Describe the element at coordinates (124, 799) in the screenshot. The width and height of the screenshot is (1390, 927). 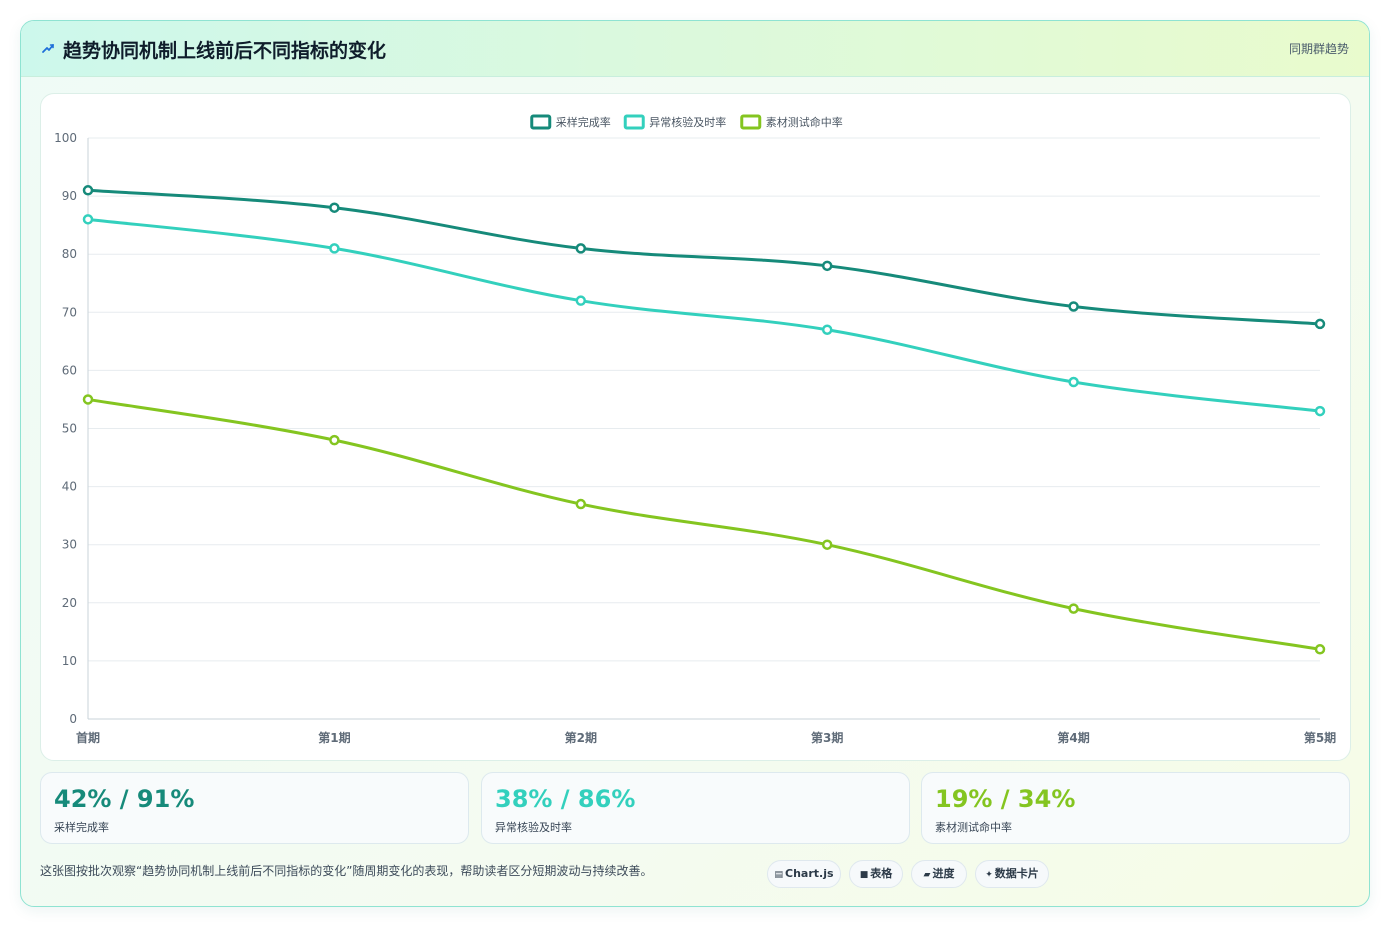
I see `stat-value: 42% / 91%` at that location.